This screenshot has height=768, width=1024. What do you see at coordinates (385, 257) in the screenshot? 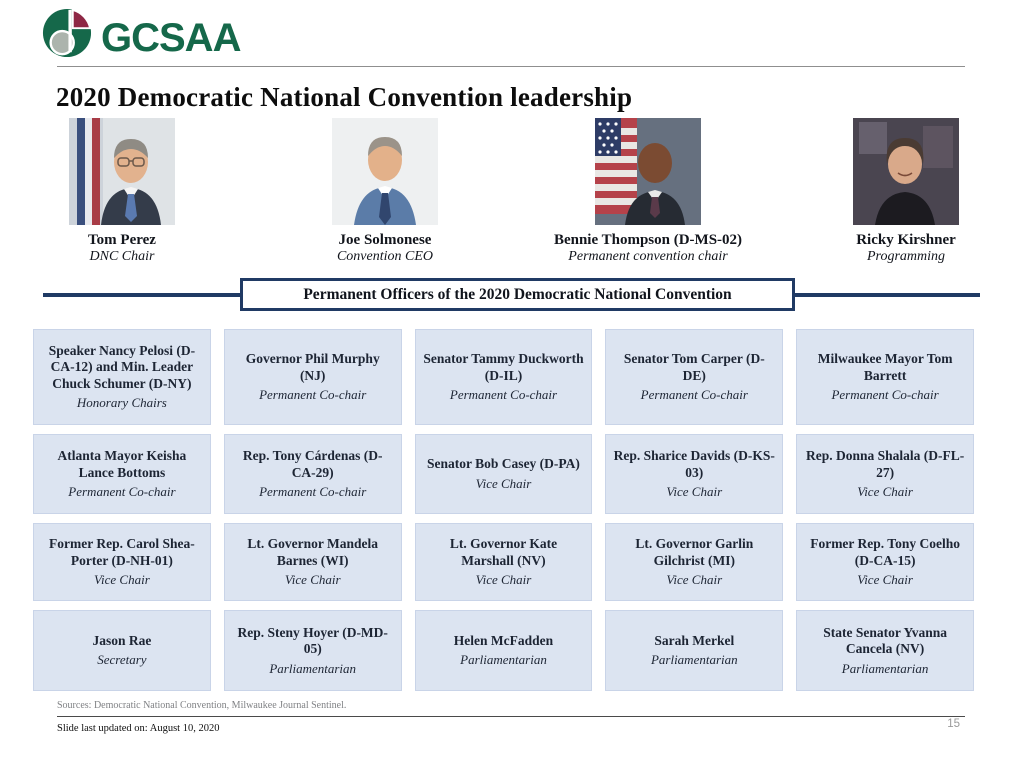
I see `leader-role: Convention CEO` at bounding box center [385, 257].